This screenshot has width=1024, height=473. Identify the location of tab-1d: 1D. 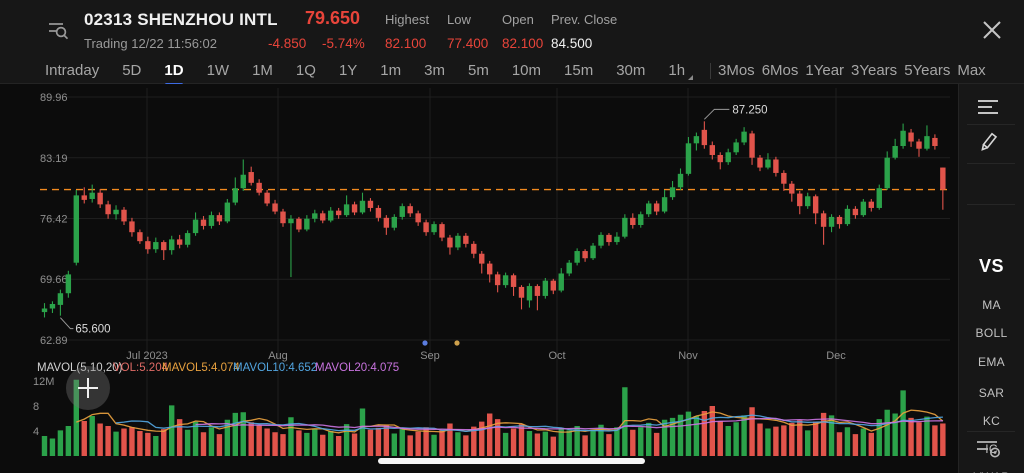
(174, 74).